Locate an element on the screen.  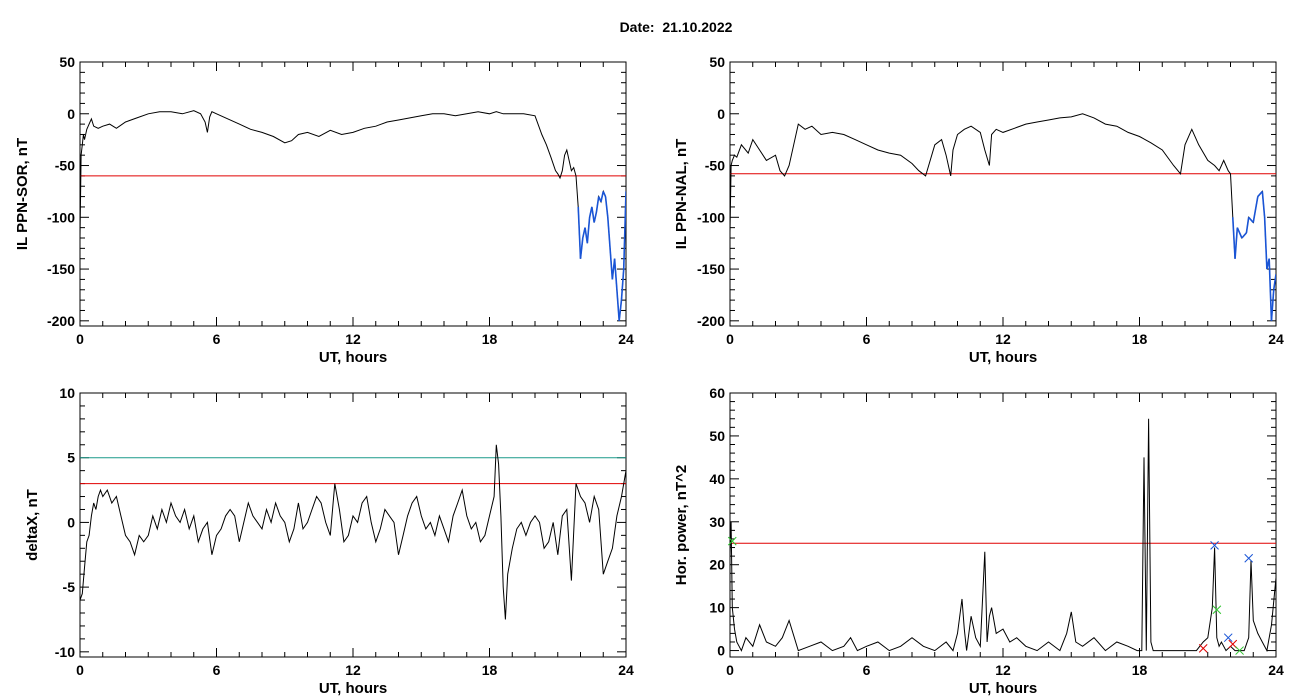
y-axis-label: IL PPN-SOR, nT is located at coordinates (22, 194).